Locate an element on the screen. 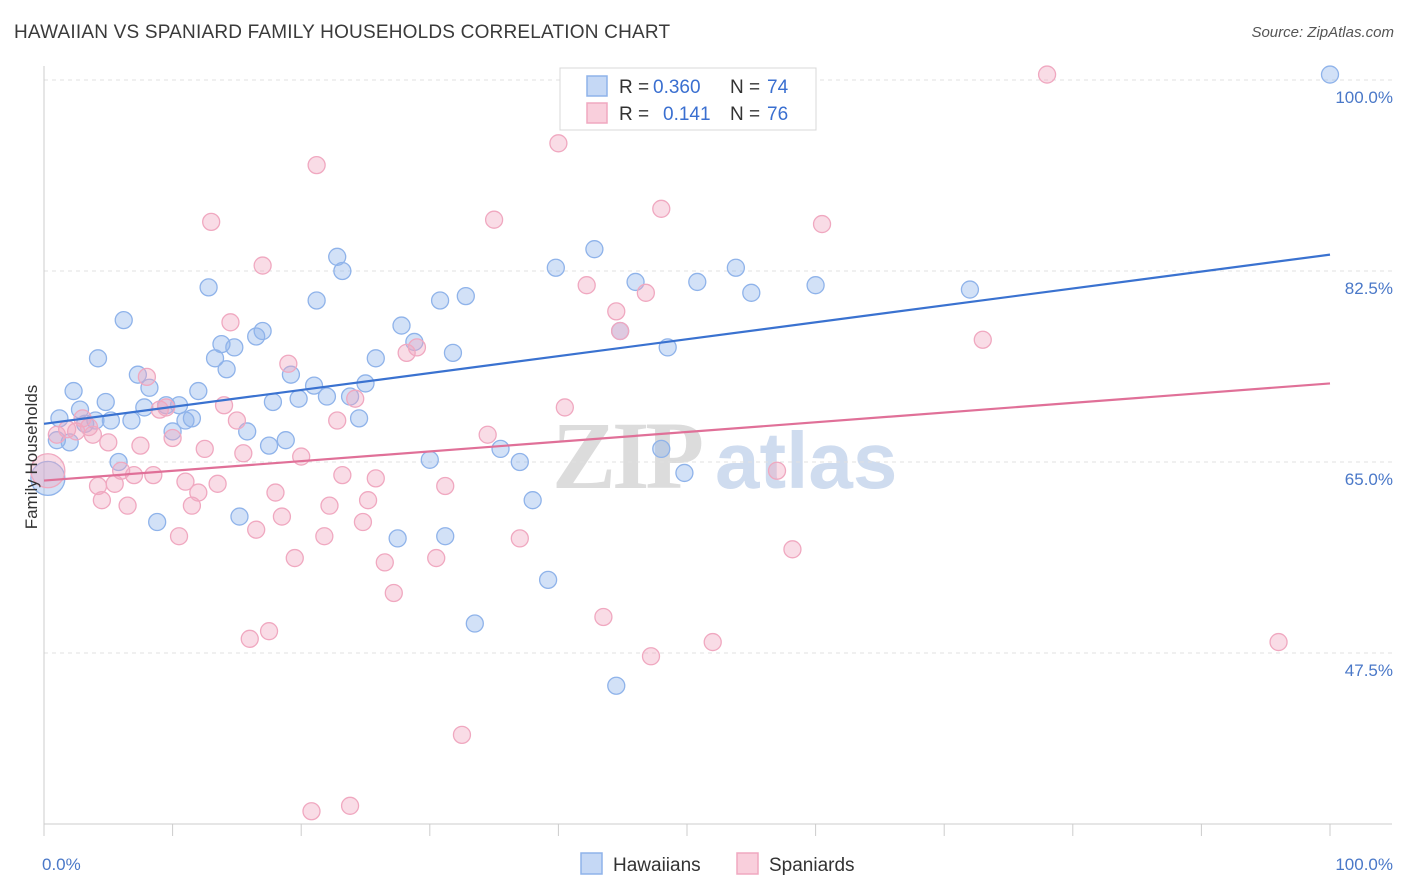 This screenshot has height=892, width=1406. chart-source: Source: ZipAtlas.com is located at coordinates (1322, 32).